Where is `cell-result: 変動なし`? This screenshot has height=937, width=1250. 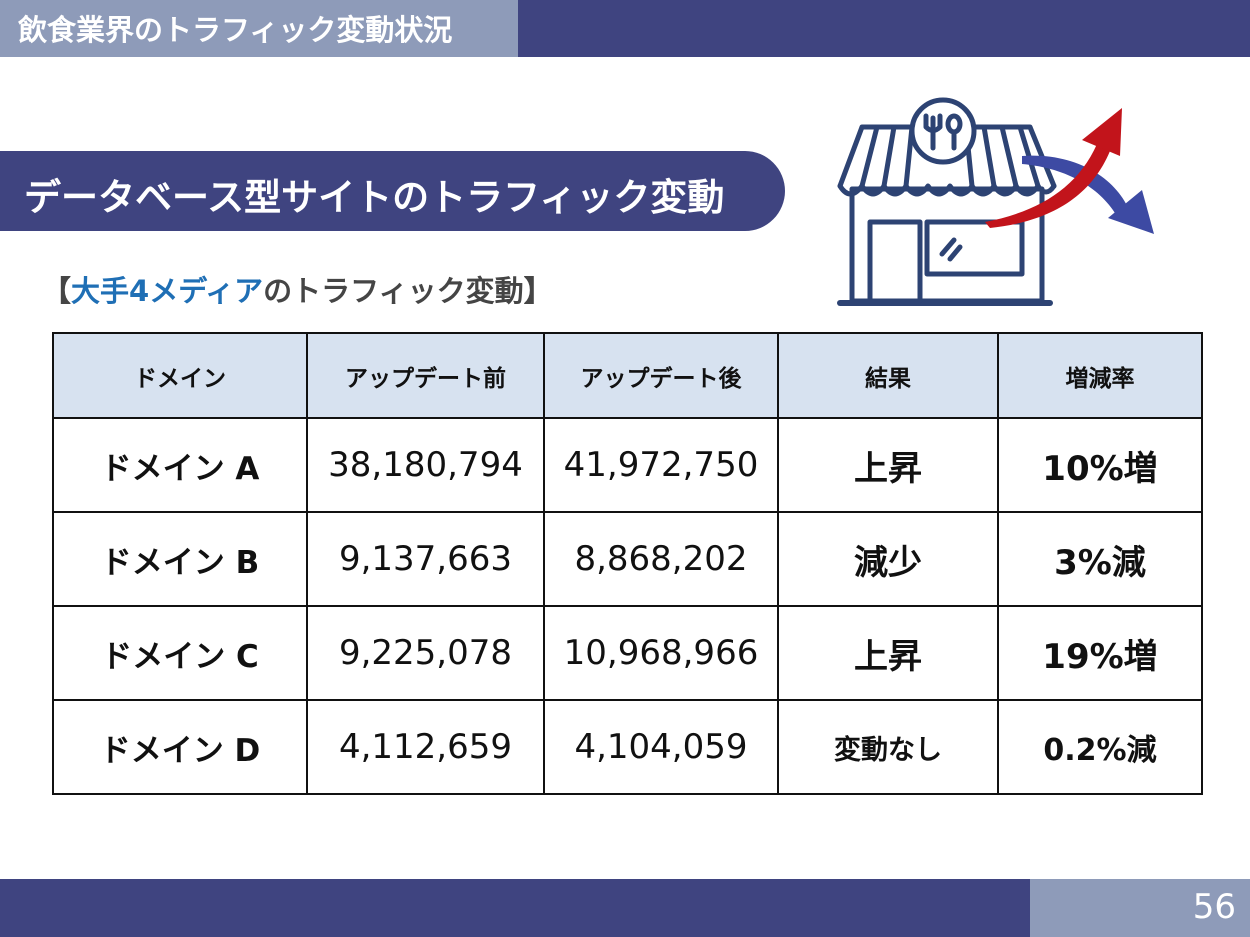
cell-result: 変動なし is located at coordinates (888, 747).